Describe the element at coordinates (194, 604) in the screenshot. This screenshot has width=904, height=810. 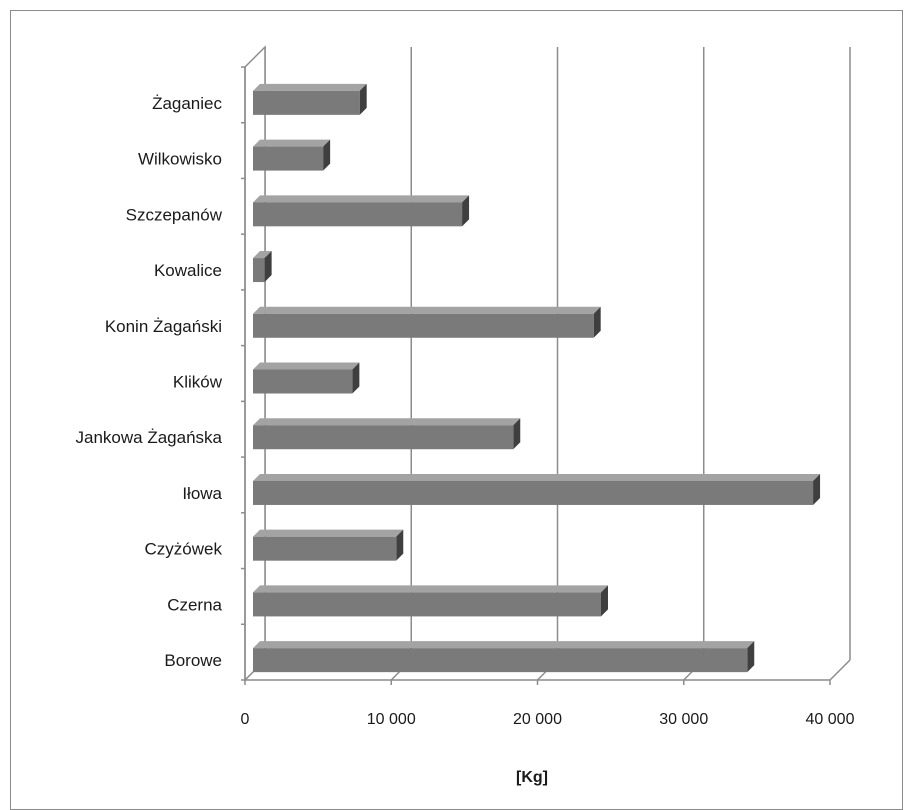
I see `category-label: Czerna` at that location.